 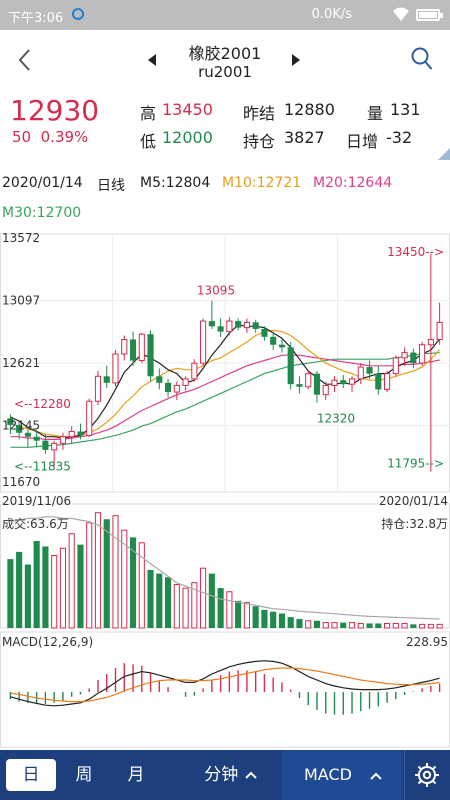 What do you see at coordinates (427, 642) in the screenshot?
I see `macd-value: 228.95` at bounding box center [427, 642].